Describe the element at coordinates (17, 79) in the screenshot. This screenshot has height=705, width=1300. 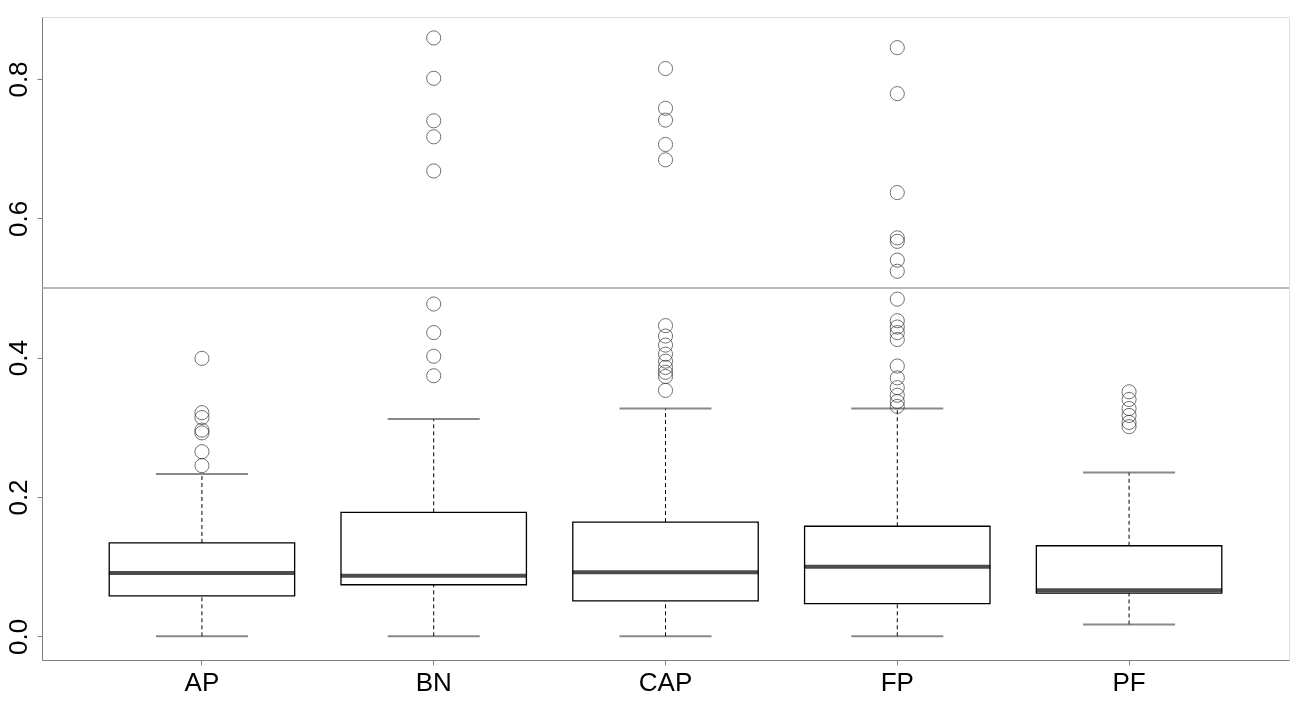
I see `y-tick-label: 0.8` at that location.